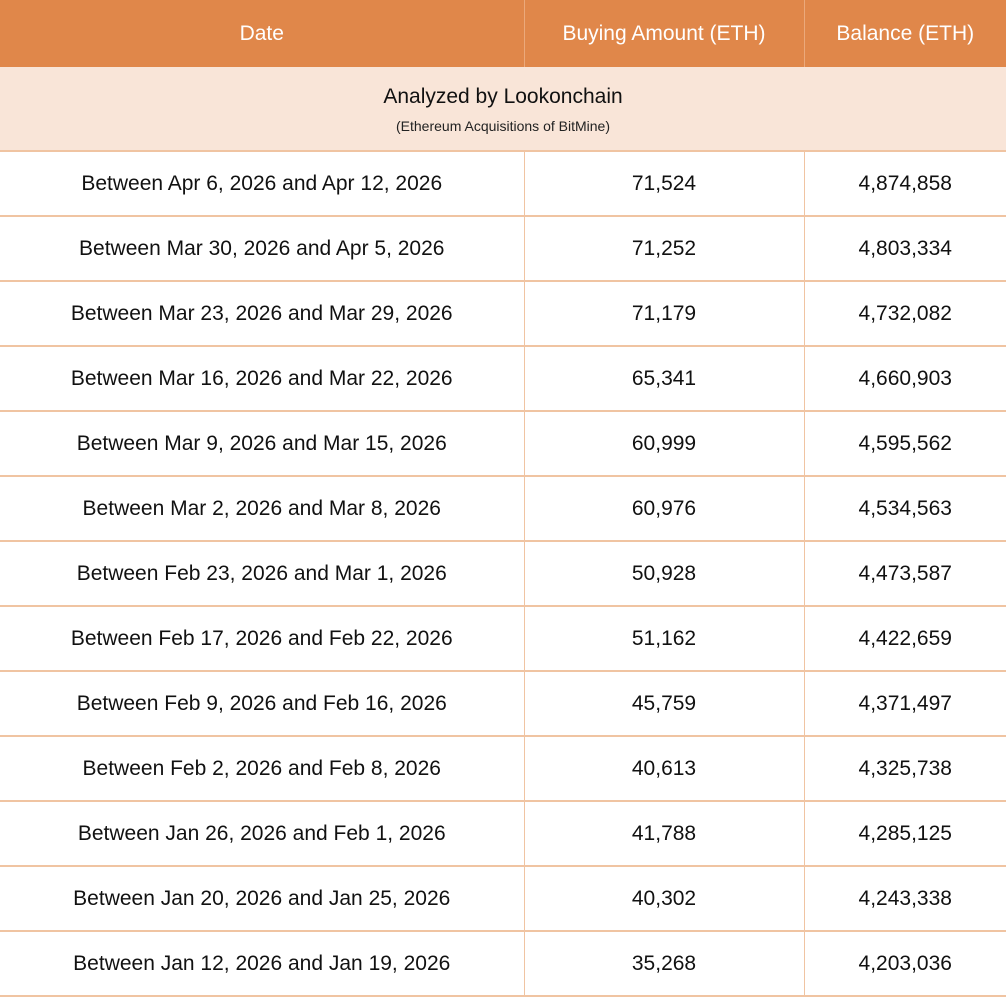  What do you see at coordinates (262, 964) in the screenshot?
I see `date-cell: Between Jan 12, 2026 and Jan 19, 2026` at bounding box center [262, 964].